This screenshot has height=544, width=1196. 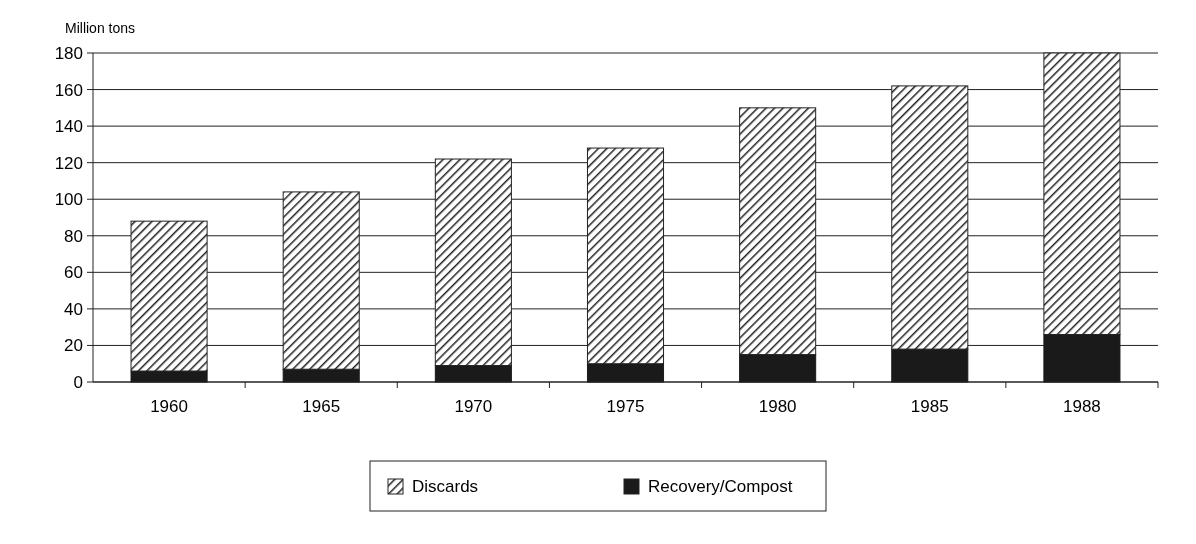 I want to click on y-tick-label: 40, so click(x=73, y=309).